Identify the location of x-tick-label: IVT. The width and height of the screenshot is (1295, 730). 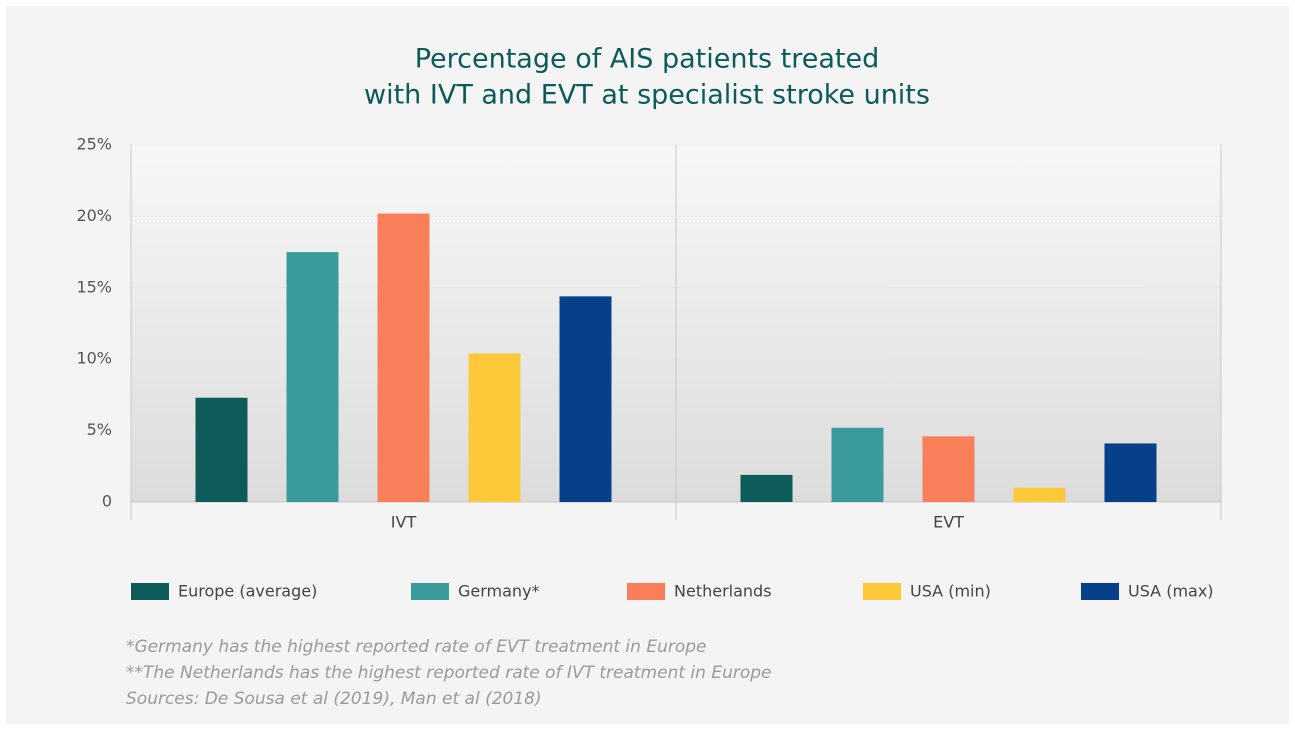
(404, 522).